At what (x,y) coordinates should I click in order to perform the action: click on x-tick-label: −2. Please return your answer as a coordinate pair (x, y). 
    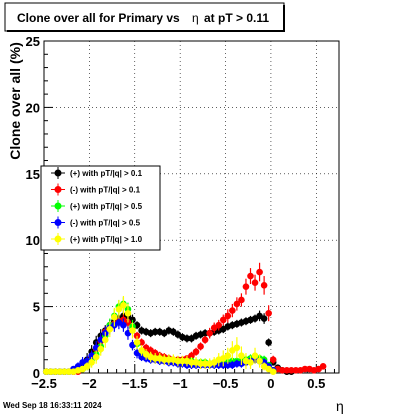
    Looking at the image, I should click on (89, 383).